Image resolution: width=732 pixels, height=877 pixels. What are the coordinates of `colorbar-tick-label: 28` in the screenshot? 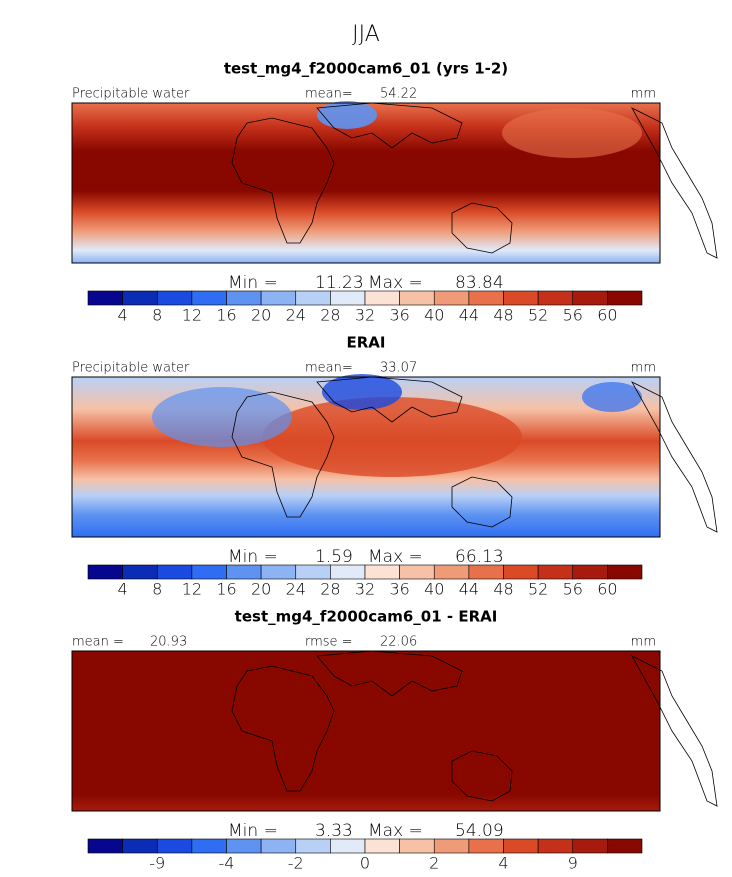 It's located at (330, 589).